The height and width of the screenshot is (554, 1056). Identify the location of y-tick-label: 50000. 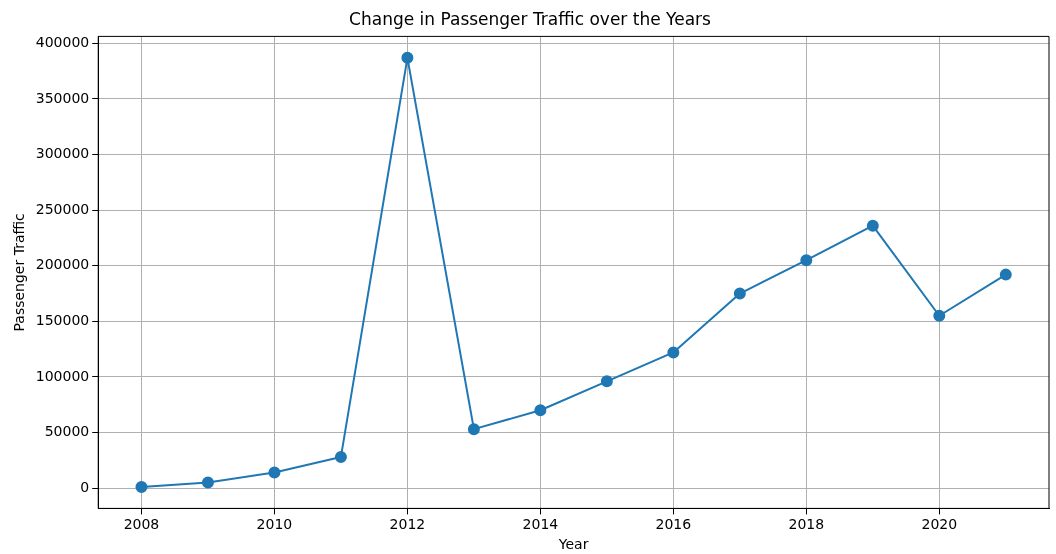
(67, 431).